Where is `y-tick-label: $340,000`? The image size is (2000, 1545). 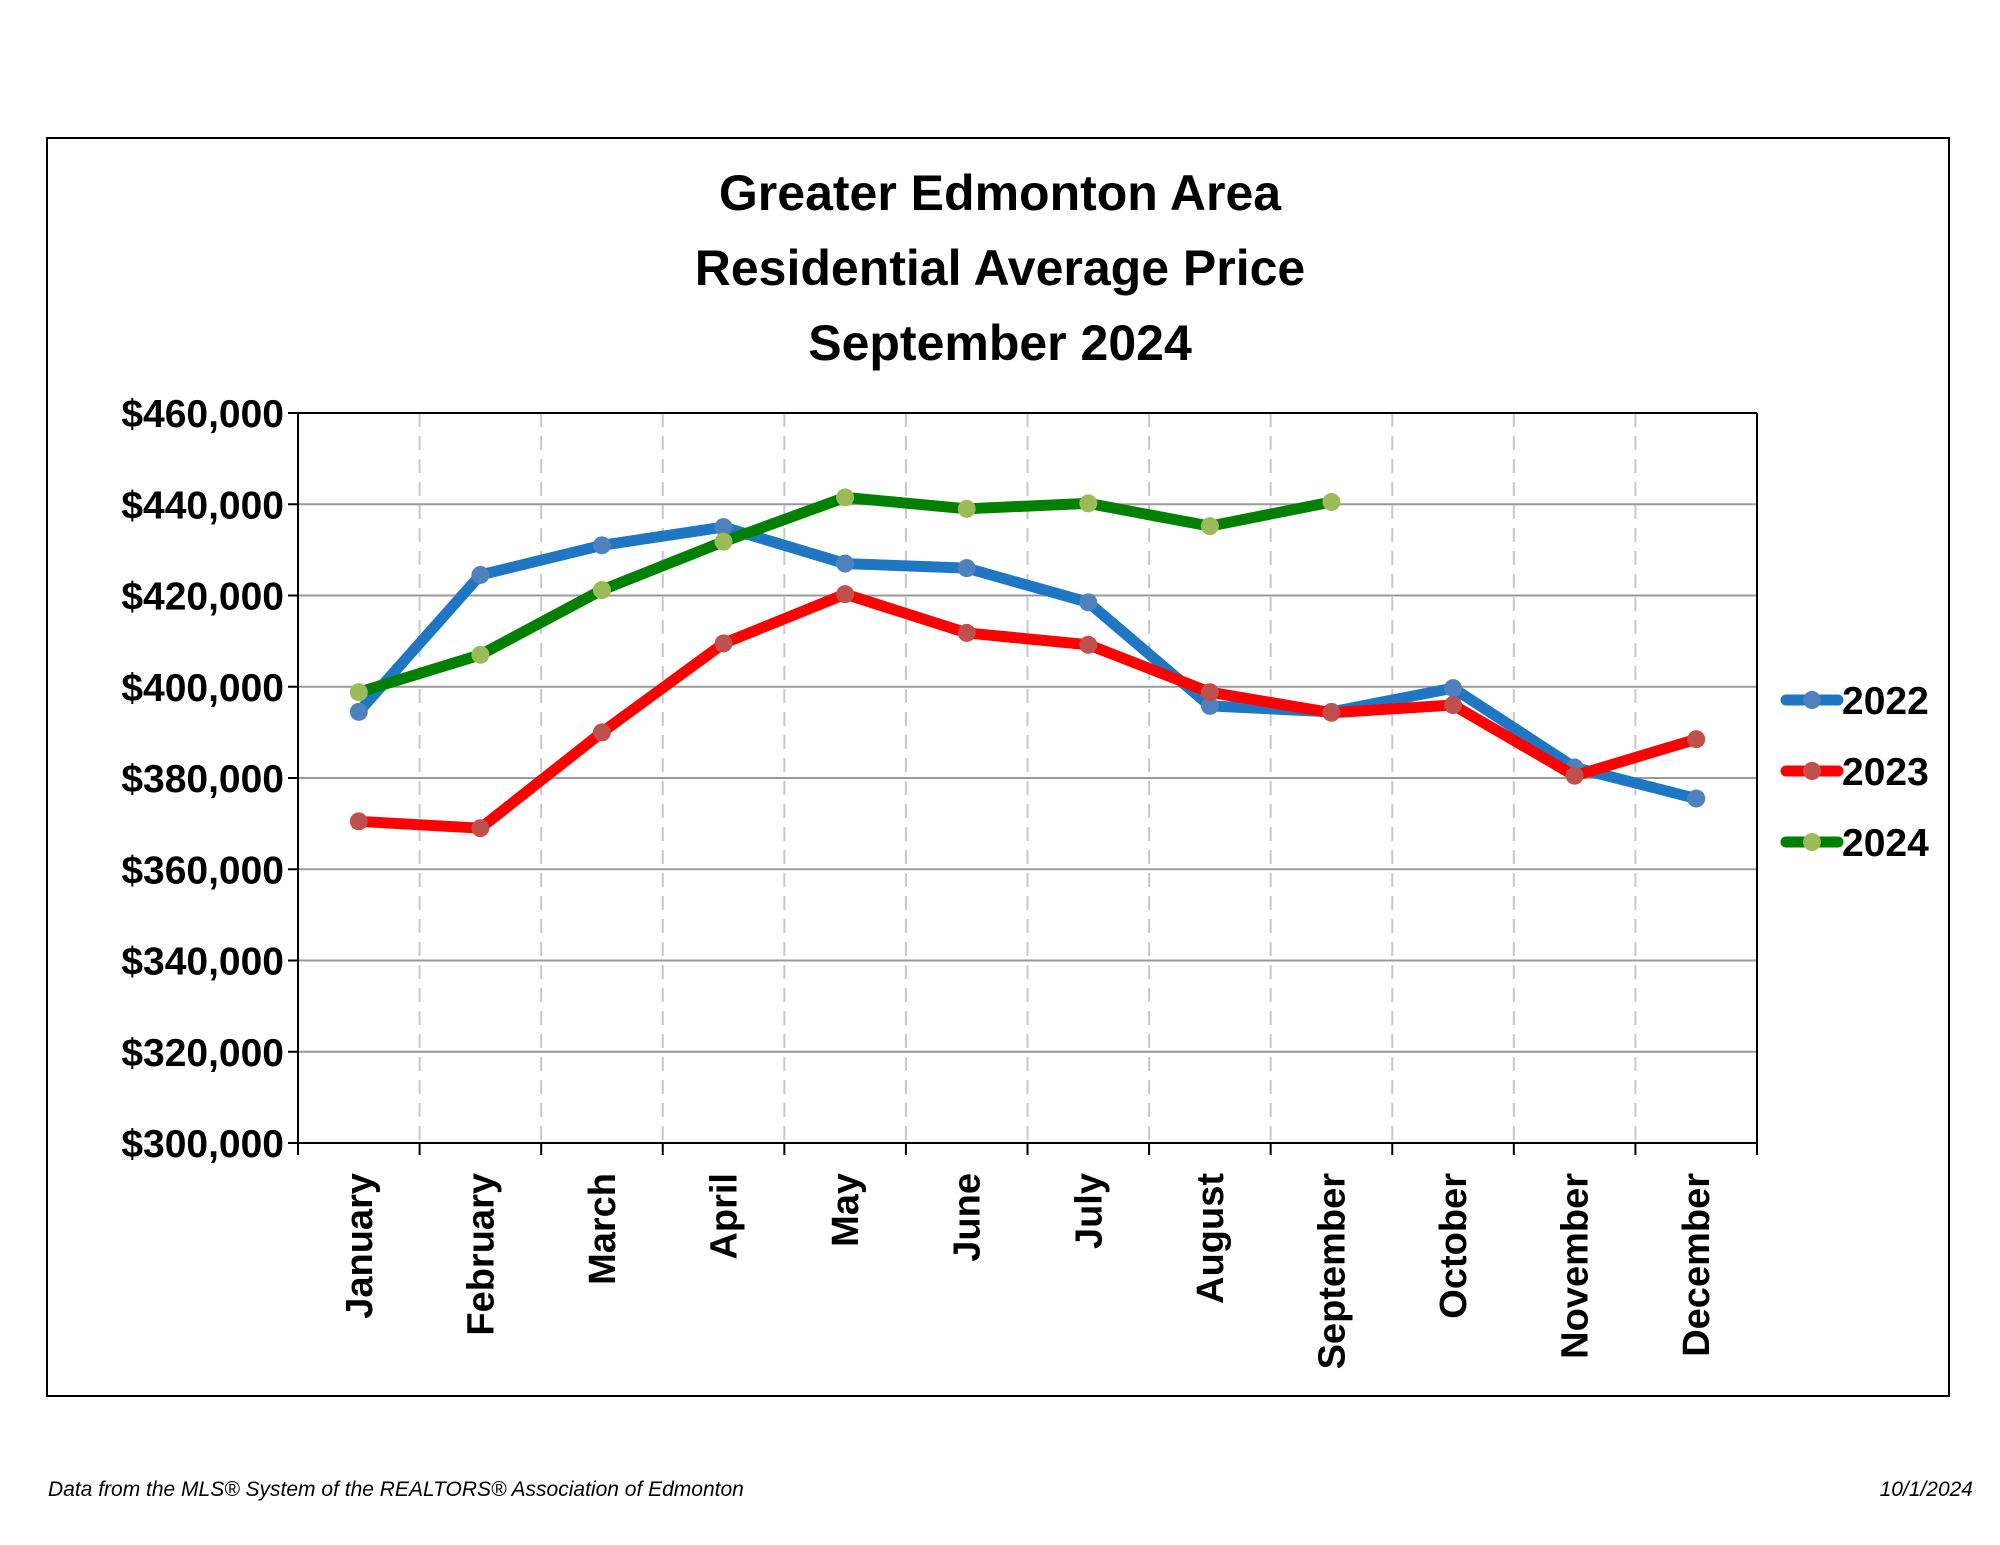 y-tick-label: $340,000 is located at coordinates (202, 962).